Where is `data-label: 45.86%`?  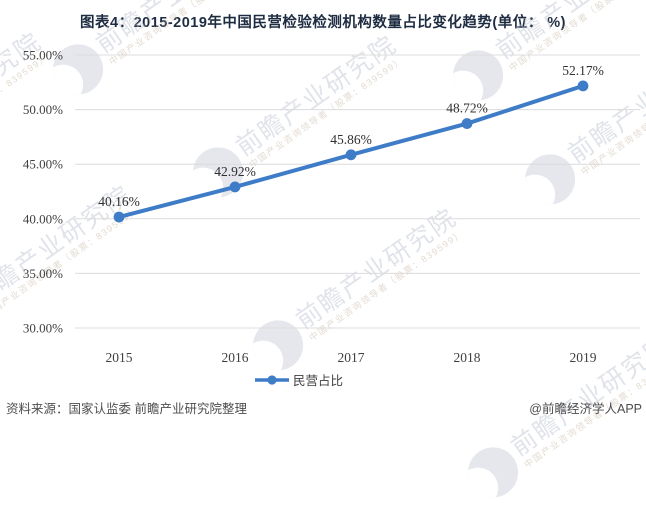
data-label: 45.86% is located at coordinates (351, 139).